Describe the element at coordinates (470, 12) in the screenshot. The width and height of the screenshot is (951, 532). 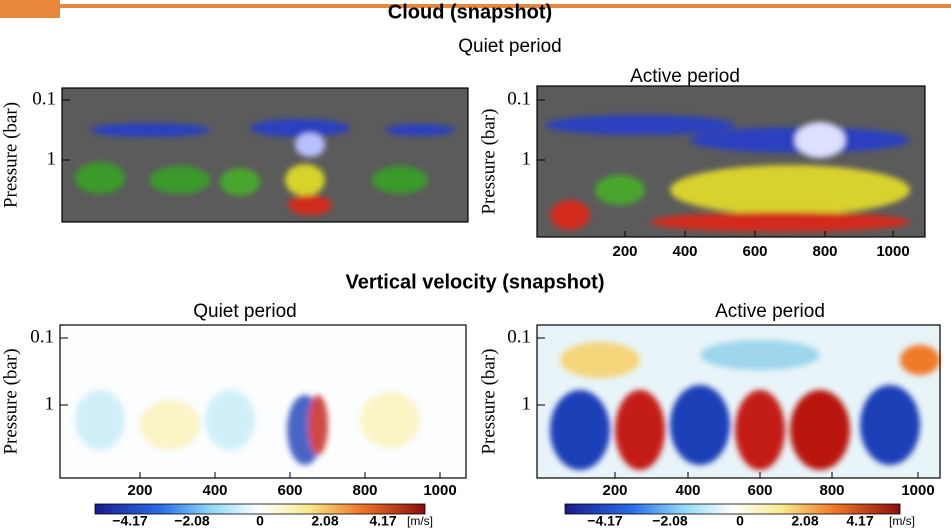
I see `section-title: Cloud (snapshot)` at that location.